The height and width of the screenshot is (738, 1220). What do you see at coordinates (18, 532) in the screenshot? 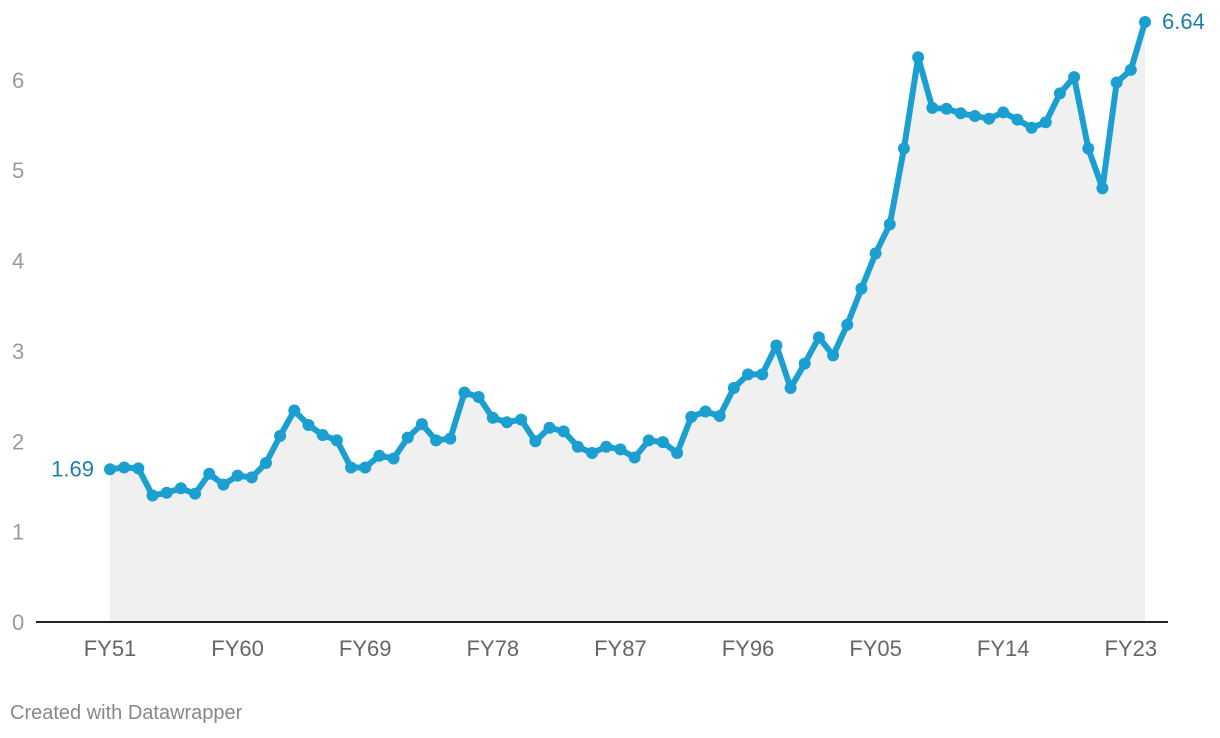
I see `y-tick-label: 1` at bounding box center [18, 532].